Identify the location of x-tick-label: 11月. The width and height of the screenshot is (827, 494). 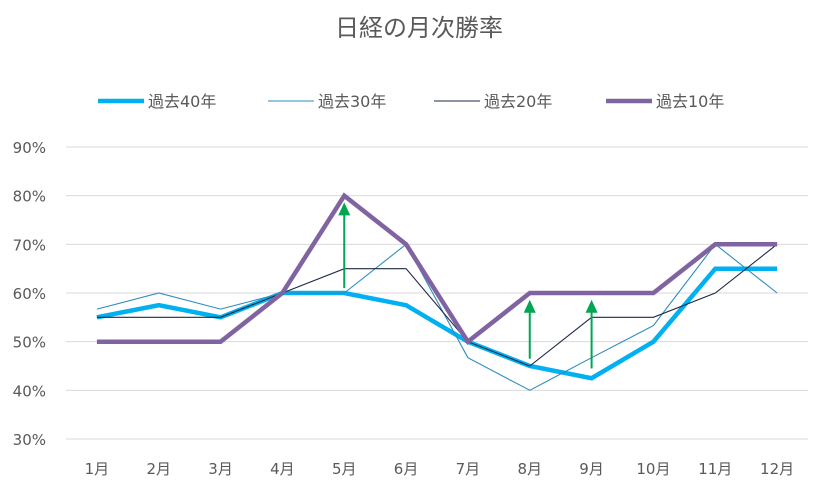
(715, 469).